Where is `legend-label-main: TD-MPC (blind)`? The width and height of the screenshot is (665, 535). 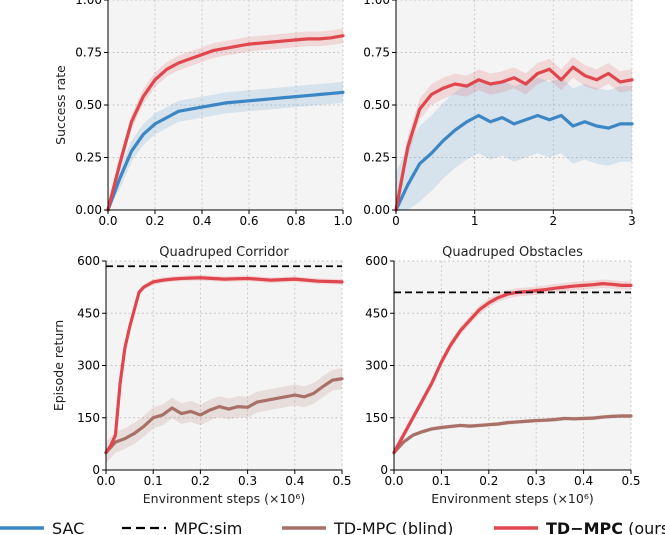
legend-label-main: TD-MPC (blind) is located at coordinates (393, 527).